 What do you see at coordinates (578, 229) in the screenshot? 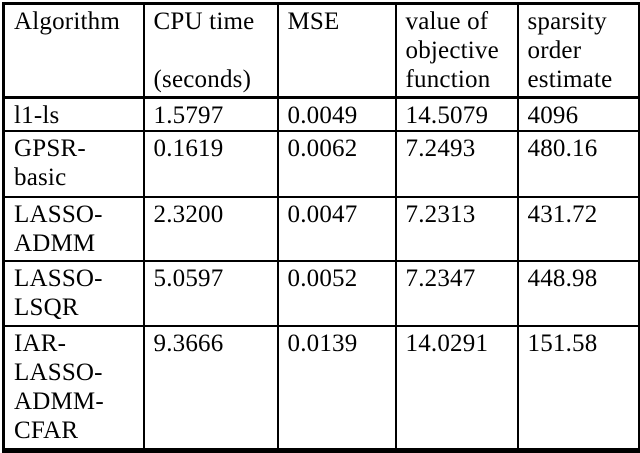
I see `cell-sparsity-order: 431.72` at bounding box center [578, 229].